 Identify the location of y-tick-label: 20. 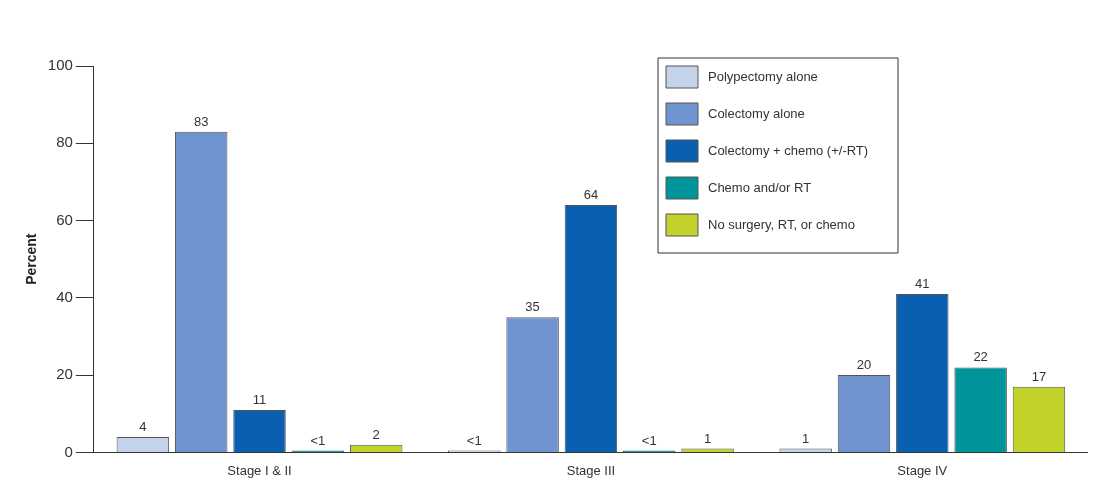
(64, 374).